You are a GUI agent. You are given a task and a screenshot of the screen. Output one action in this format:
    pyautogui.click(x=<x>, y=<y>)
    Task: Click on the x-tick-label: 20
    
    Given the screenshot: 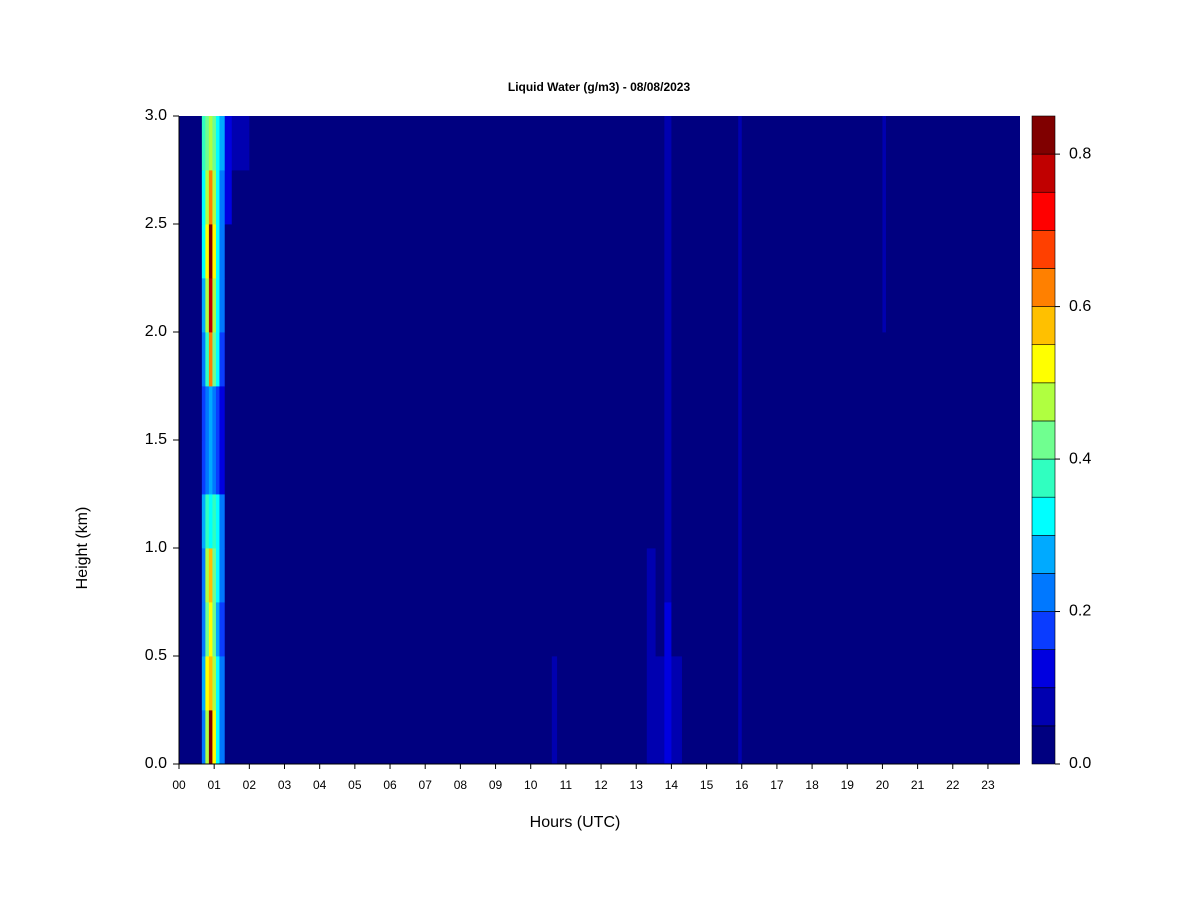 What is the action you would take?
    pyautogui.click(x=883, y=785)
    